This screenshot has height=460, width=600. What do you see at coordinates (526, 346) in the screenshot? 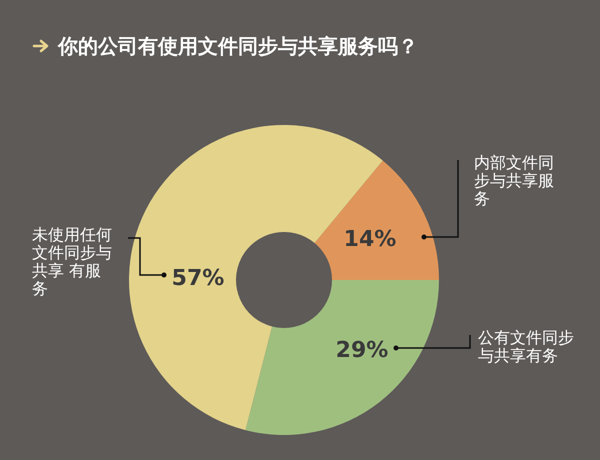
I see `slice-label: 公有文件同步与共享有务` at bounding box center [526, 346].